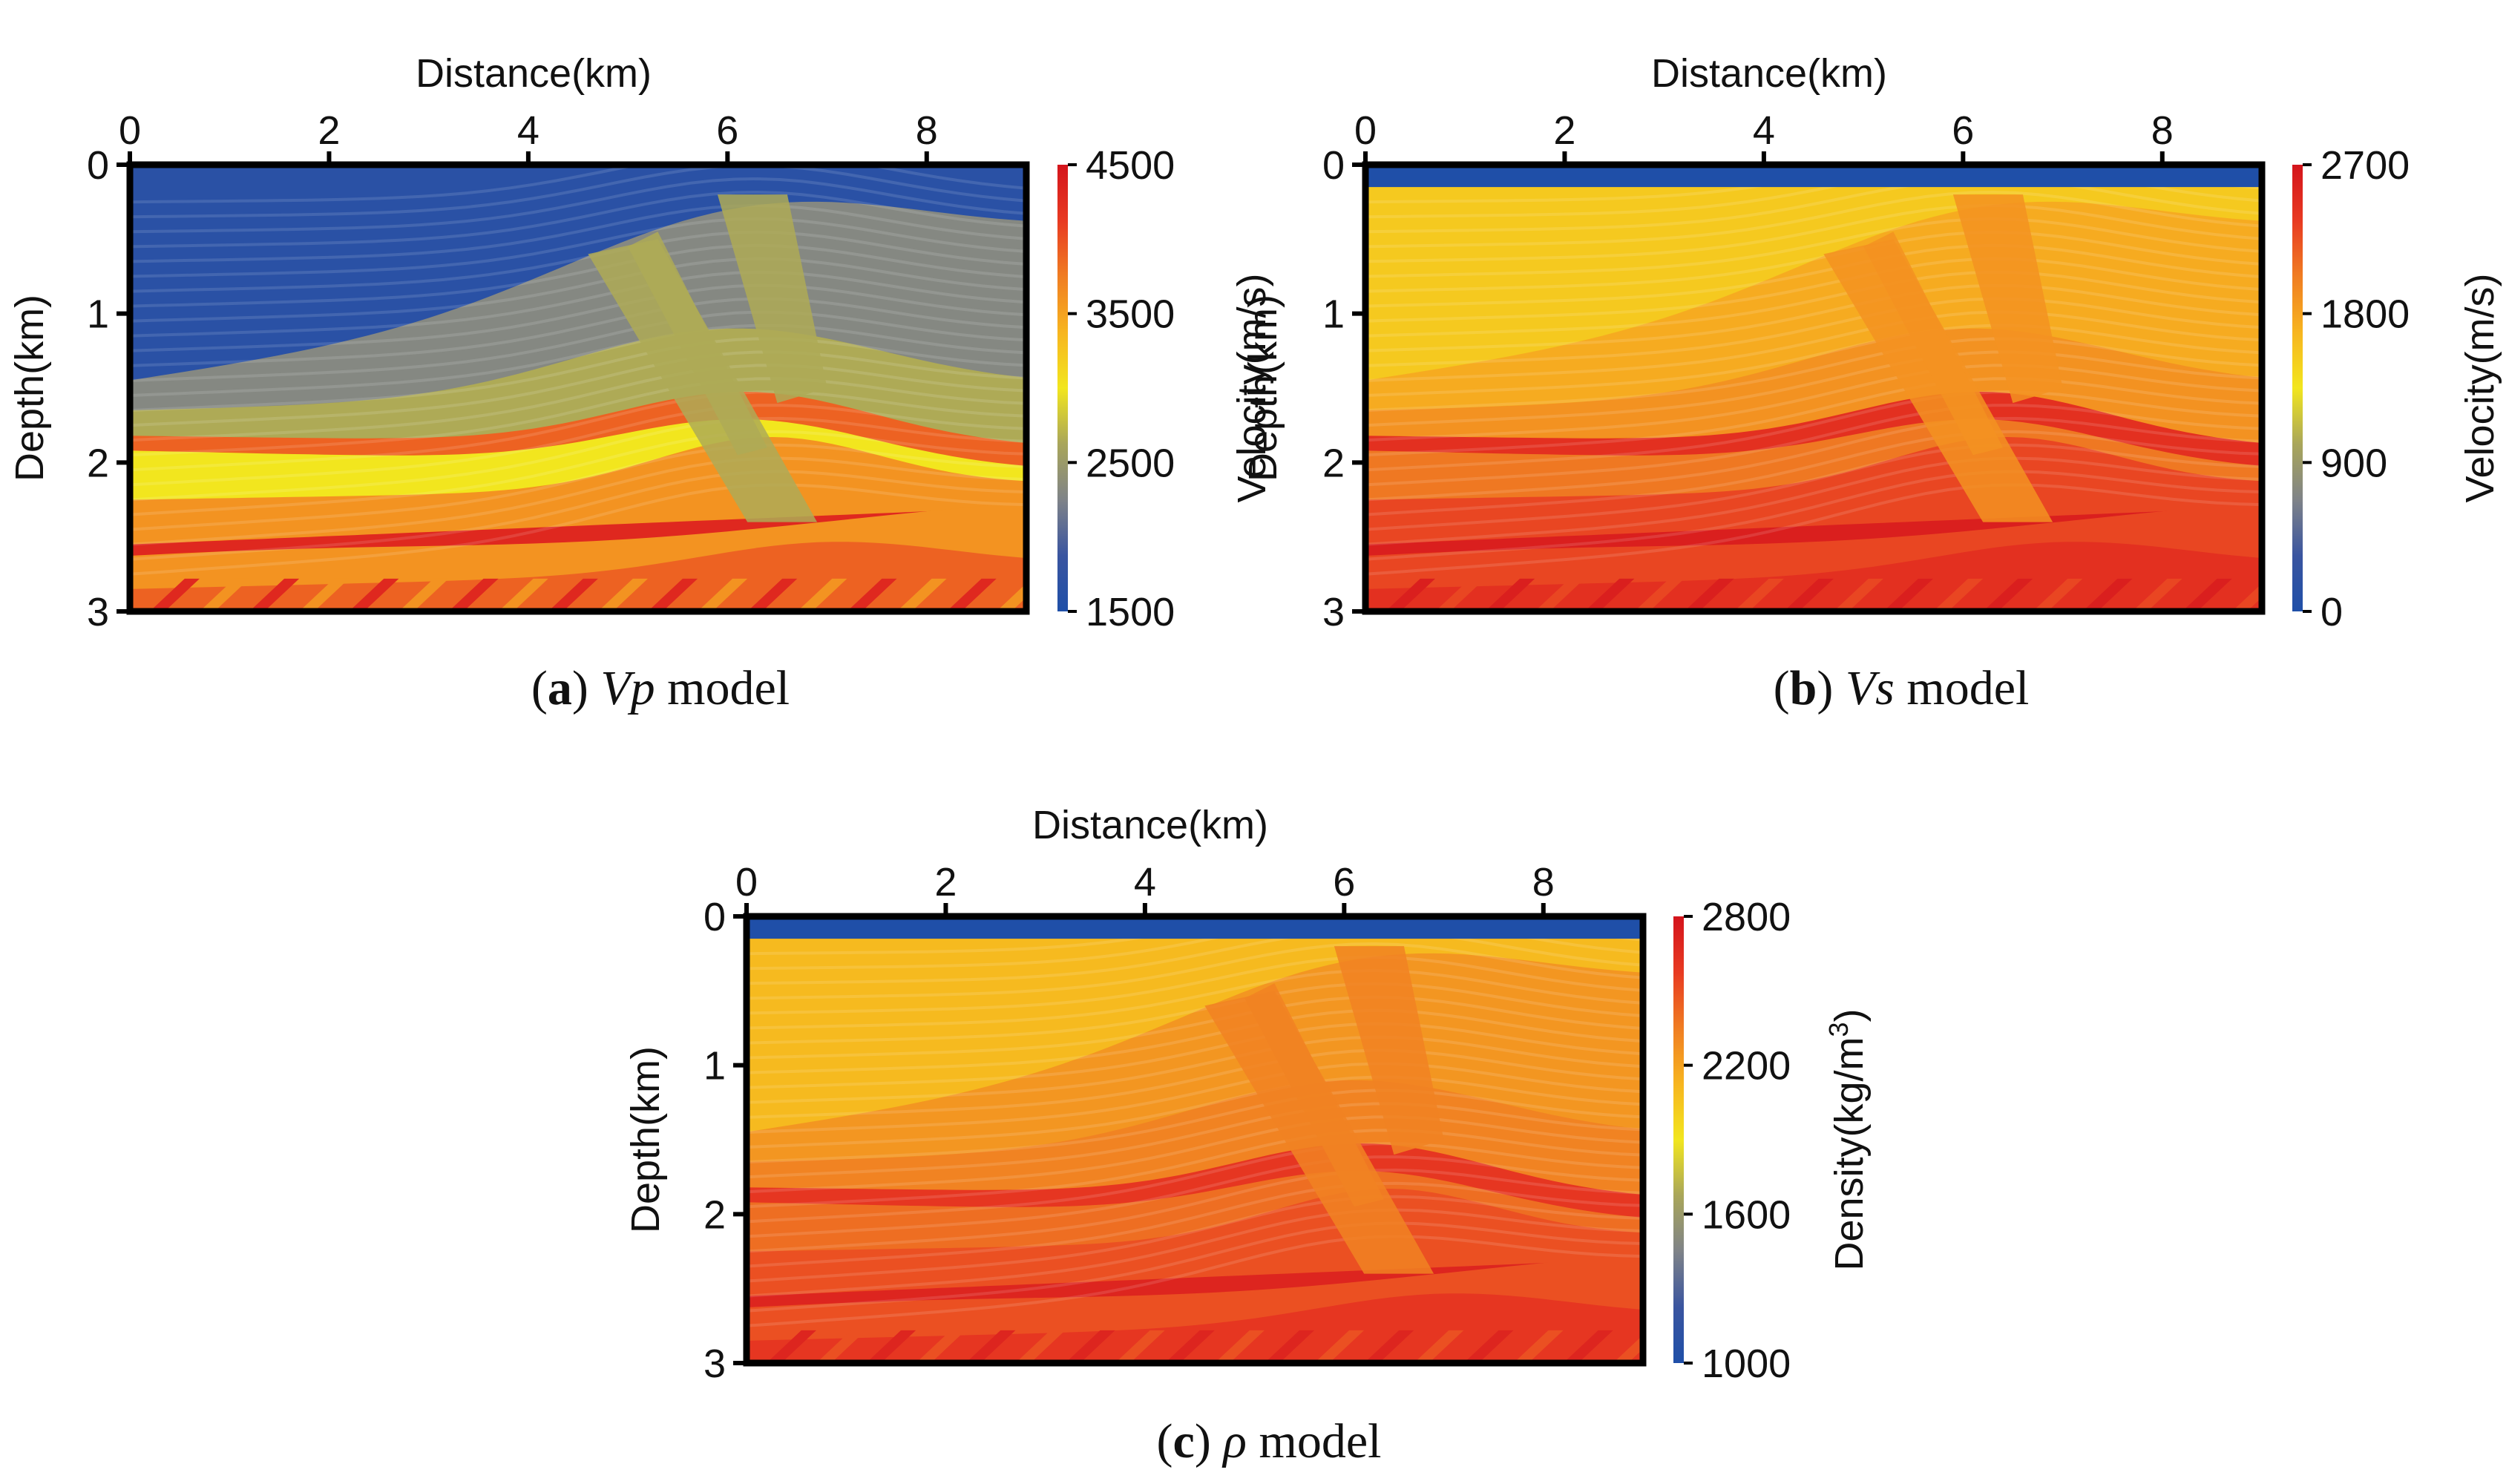 This screenshot has width=2509, height=1484. What do you see at coordinates (1848, 1139) in the screenshot?
I see `colorbar-label: Density(kg/m3)` at bounding box center [1848, 1139].